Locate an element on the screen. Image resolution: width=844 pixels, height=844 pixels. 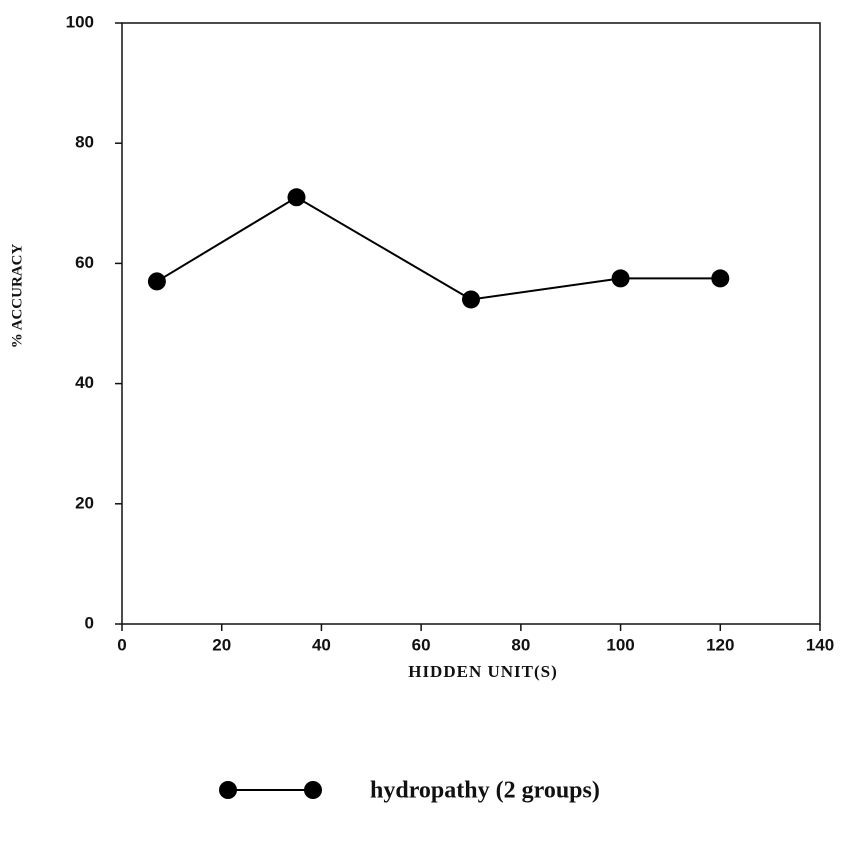
x-tick-label: 0 is located at coordinates (121, 644).